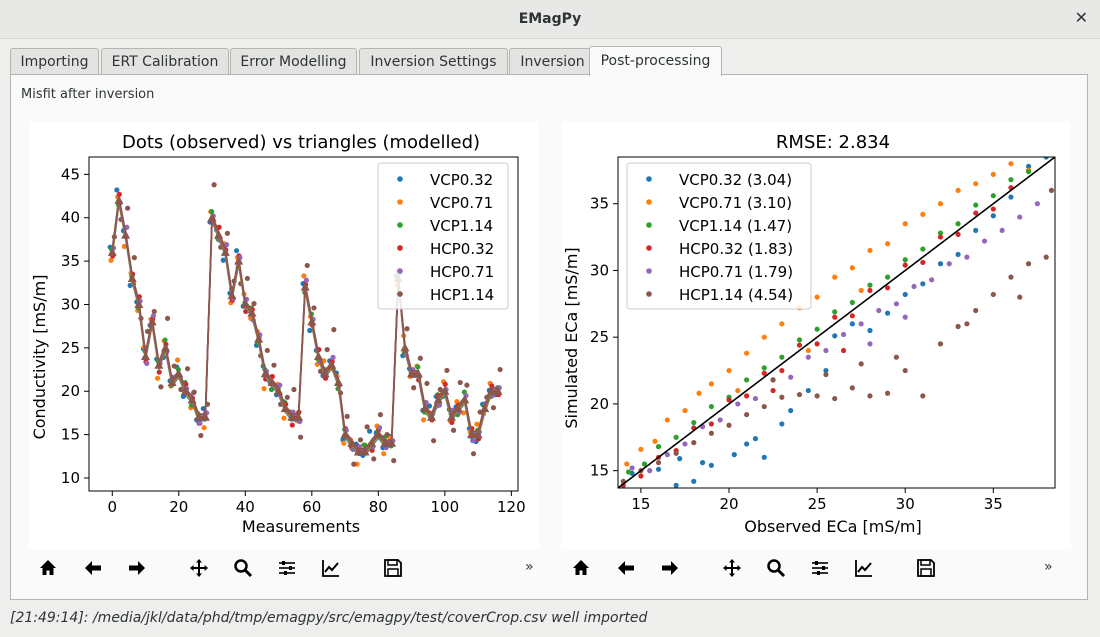  Describe the element at coordinates (165, 61) in the screenshot. I see `tab-ert-calibration: ERT Calibration` at that location.